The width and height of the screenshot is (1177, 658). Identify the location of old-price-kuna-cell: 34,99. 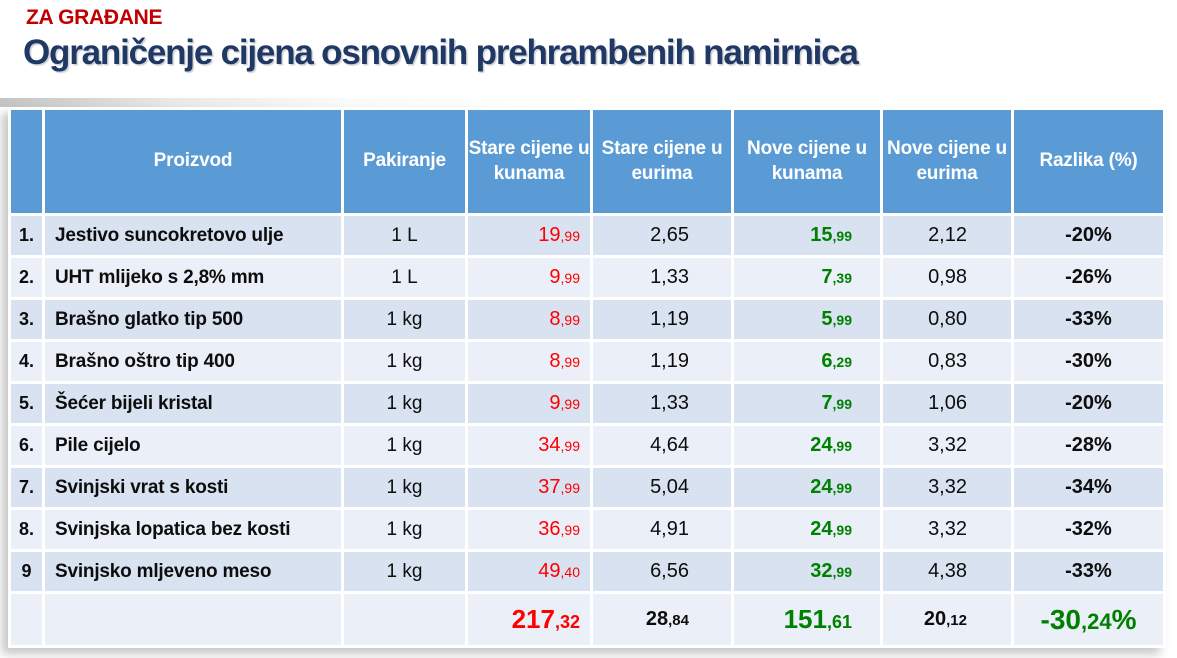
(529, 445).